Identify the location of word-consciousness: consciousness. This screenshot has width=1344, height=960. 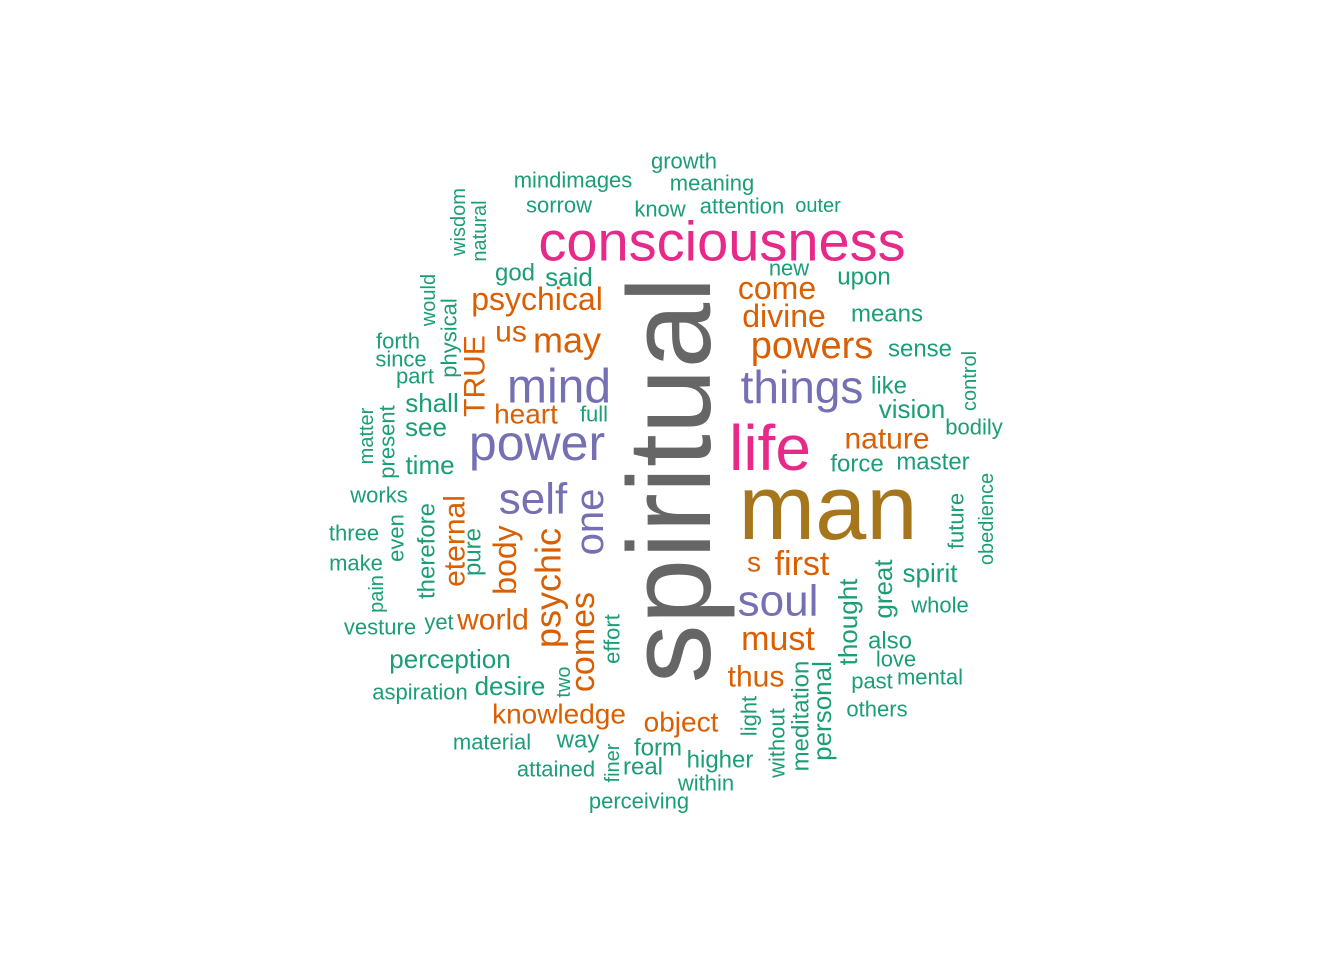
(721, 241).